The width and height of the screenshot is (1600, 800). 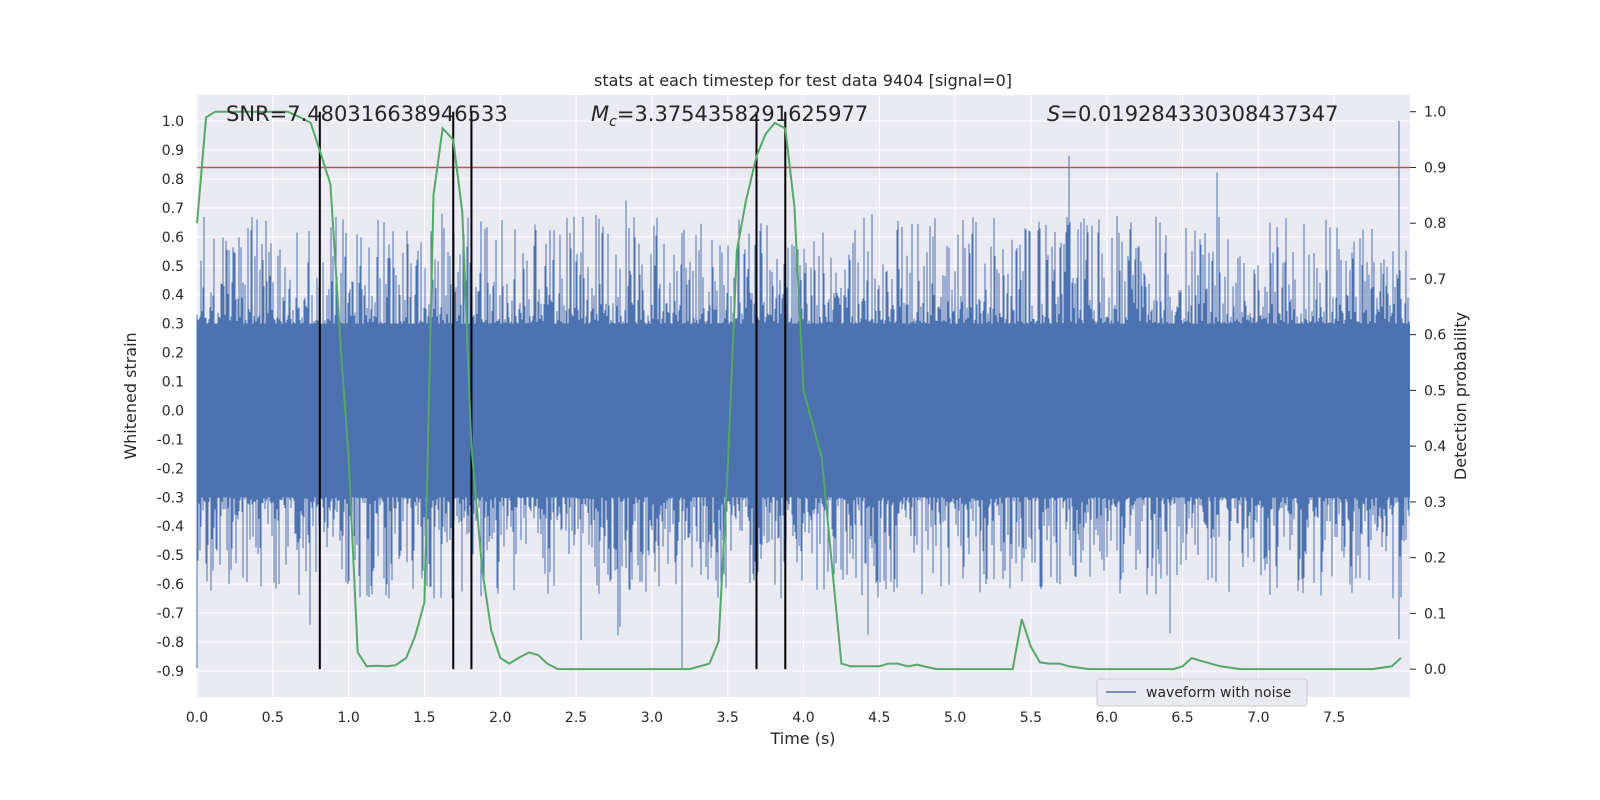 I want to click on legend: waveform with noise, so click(x=1202, y=692).